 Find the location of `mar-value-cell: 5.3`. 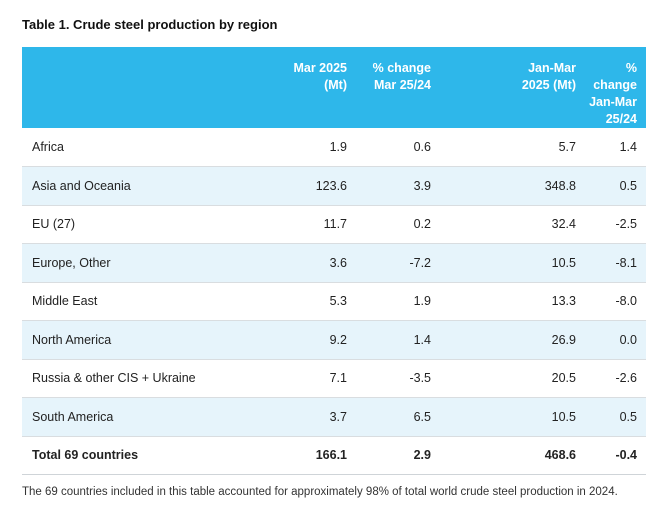

mar-value-cell: 5.3 is located at coordinates (304, 301).